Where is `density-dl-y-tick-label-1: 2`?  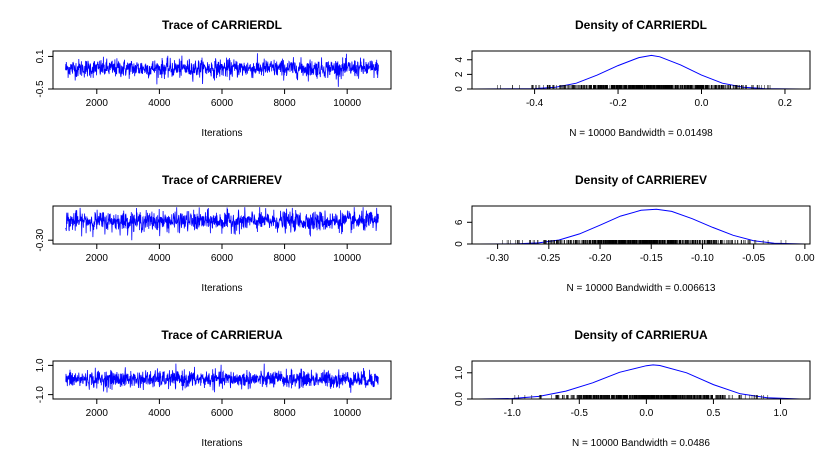 density-dl-y-tick-label-1: 2 is located at coordinates (459, 74).